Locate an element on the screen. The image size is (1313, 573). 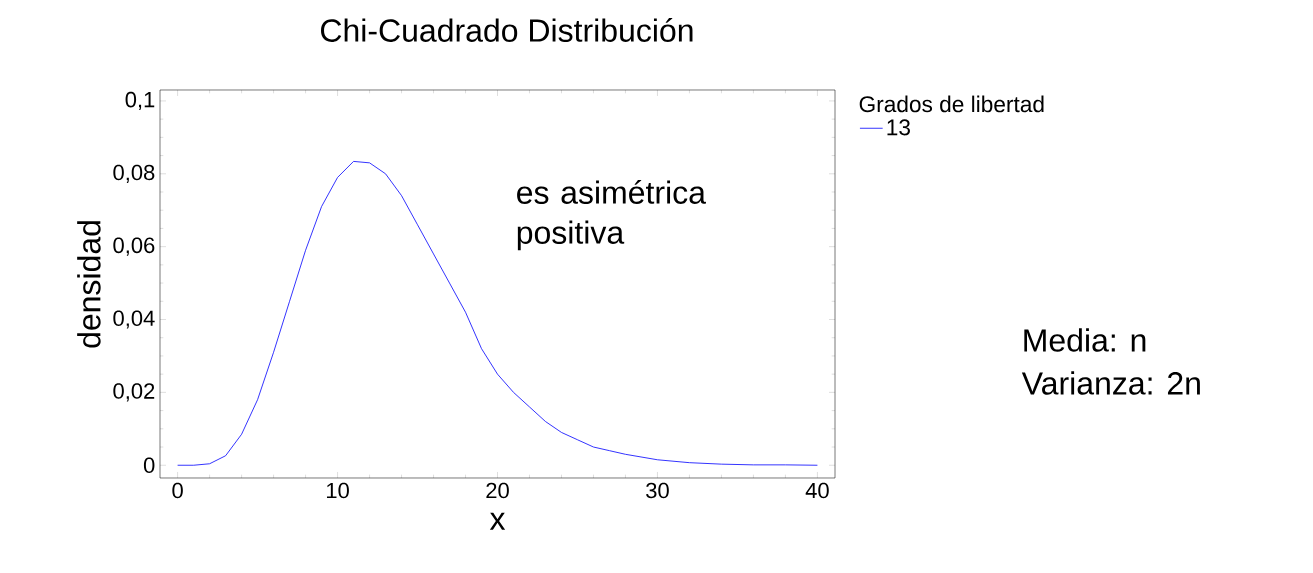
y-tick-label: 0,04 is located at coordinates (134, 319).